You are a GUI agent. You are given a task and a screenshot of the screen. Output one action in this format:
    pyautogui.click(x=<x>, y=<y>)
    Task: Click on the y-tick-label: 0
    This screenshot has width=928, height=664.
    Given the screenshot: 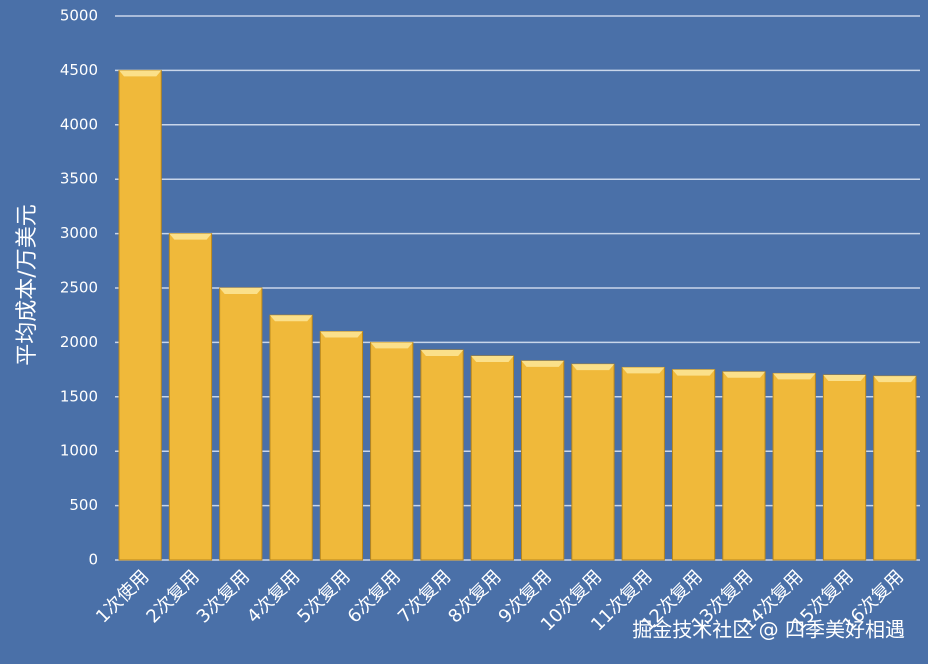 What is the action you would take?
    pyautogui.click(x=93, y=560)
    